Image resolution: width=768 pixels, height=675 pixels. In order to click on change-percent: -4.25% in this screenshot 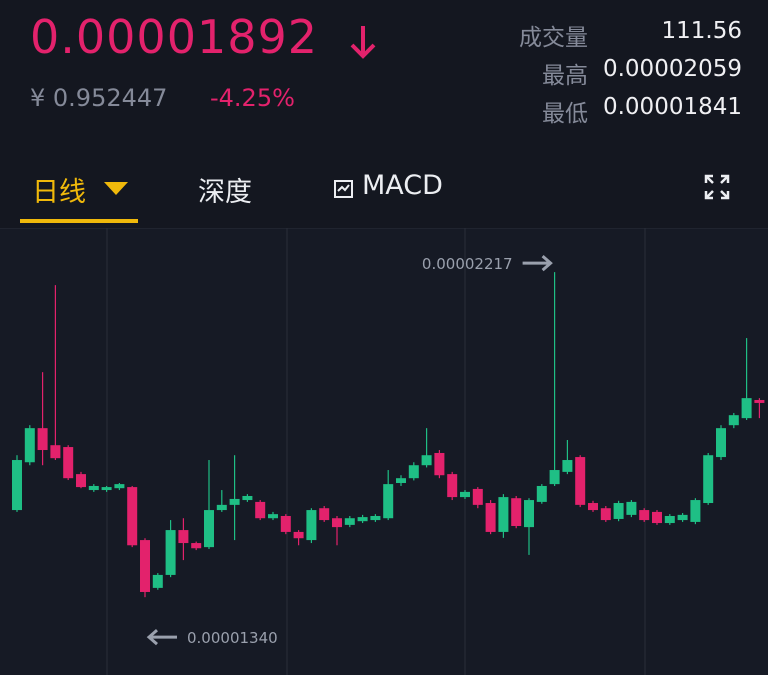, I will do `click(252, 98)`.